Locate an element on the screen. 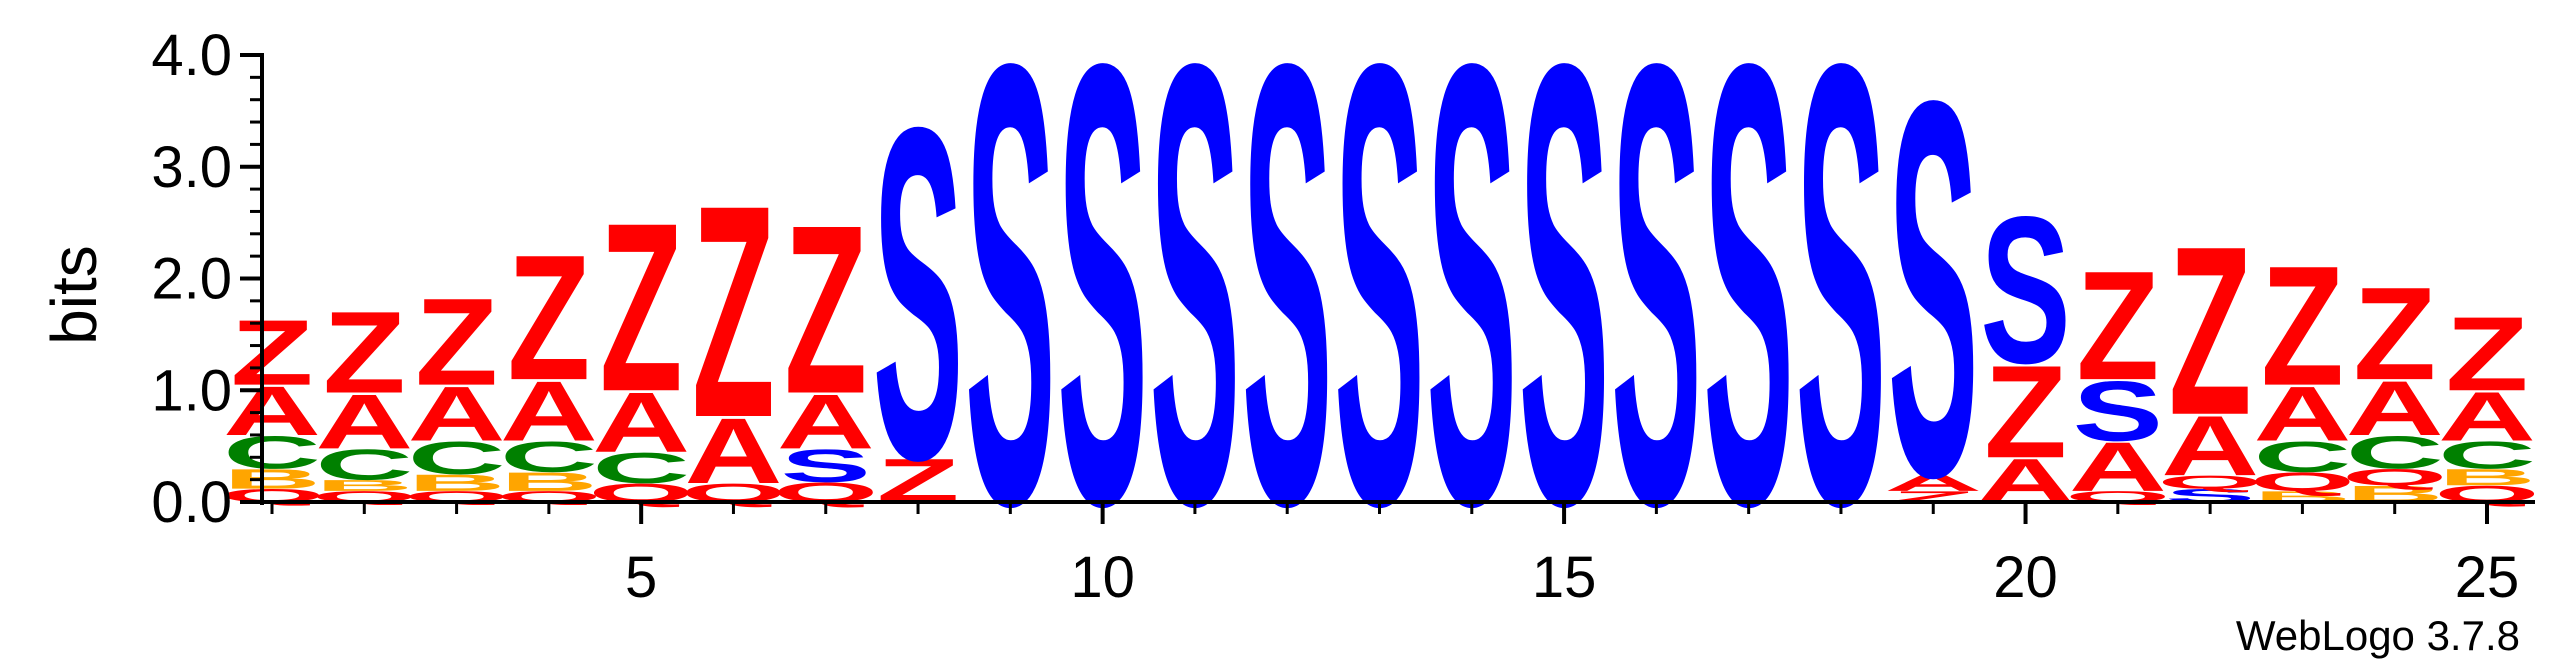 Image resolution: width=2567 pixels, height=667 pixels. x-tick-label: 20 is located at coordinates (2025, 577).